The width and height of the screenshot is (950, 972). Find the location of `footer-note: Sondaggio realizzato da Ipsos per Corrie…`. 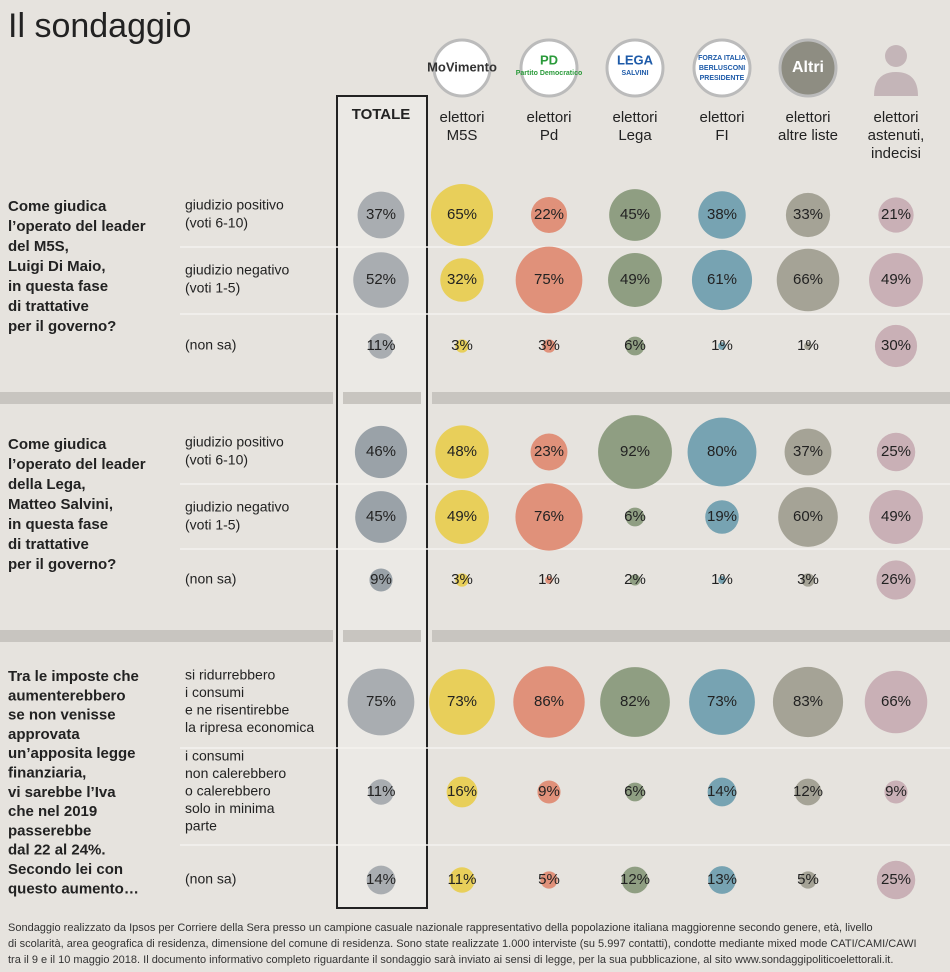

footer-note: Sondaggio realizzato da Ipsos per Corrie… is located at coordinates (440, 928).